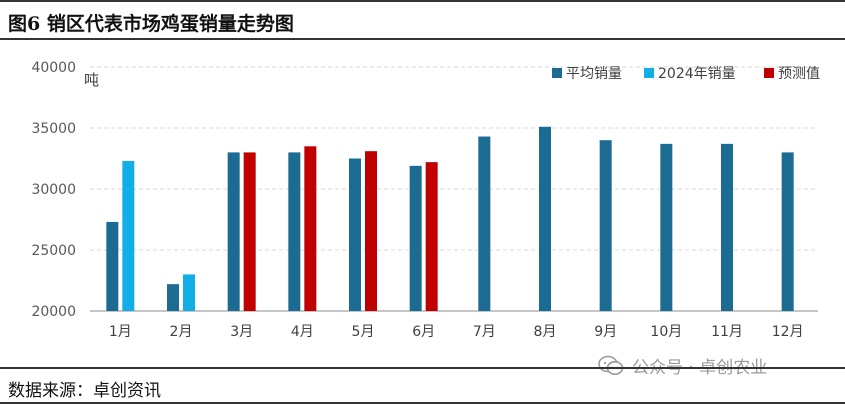 This screenshot has width=845, height=404. Describe the element at coordinates (666, 332) in the screenshot. I see `x-tick-label: 10月` at that location.